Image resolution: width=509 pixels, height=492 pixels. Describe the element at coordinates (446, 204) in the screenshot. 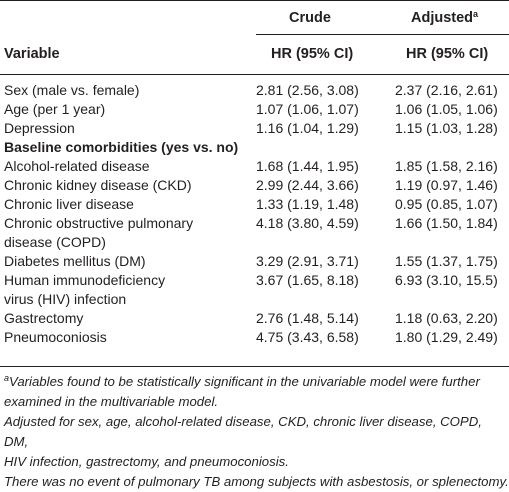

I see `adjusted-hr-cell: 0.95 (0.85, 1.07)` at that location.